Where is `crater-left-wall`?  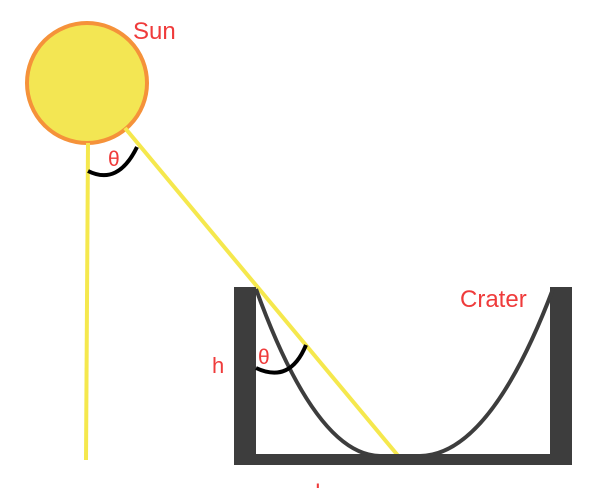 crater-left-wall is located at coordinates (245, 376).